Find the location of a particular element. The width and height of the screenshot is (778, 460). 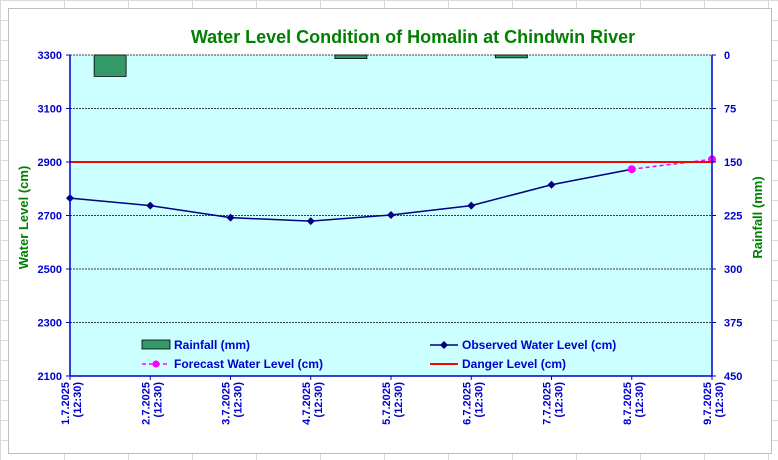

y-right-tick-label: 75 is located at coordinates (730, 110).